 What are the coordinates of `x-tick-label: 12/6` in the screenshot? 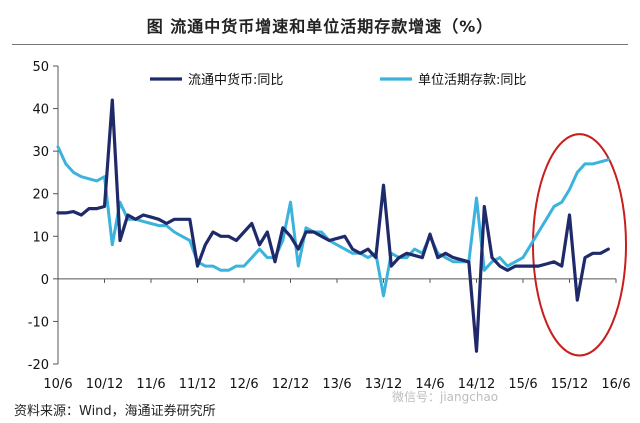 It's located at (243, 384).